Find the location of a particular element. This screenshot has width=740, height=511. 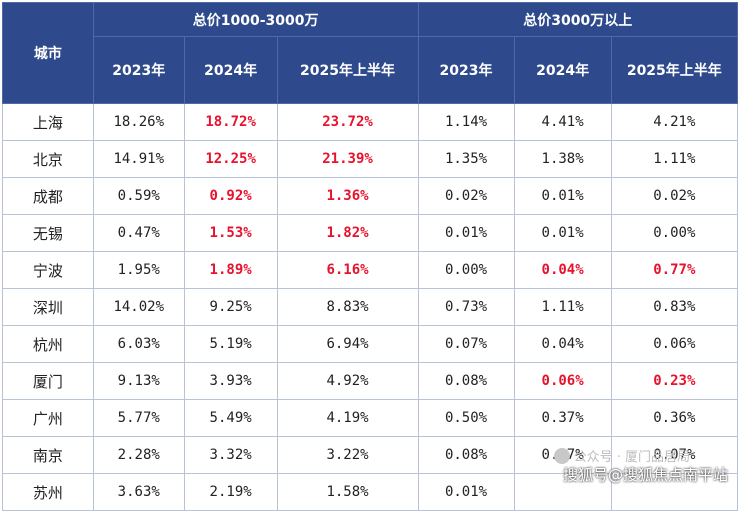

value-cell: 3.32% is located at coordinates (230, 455).